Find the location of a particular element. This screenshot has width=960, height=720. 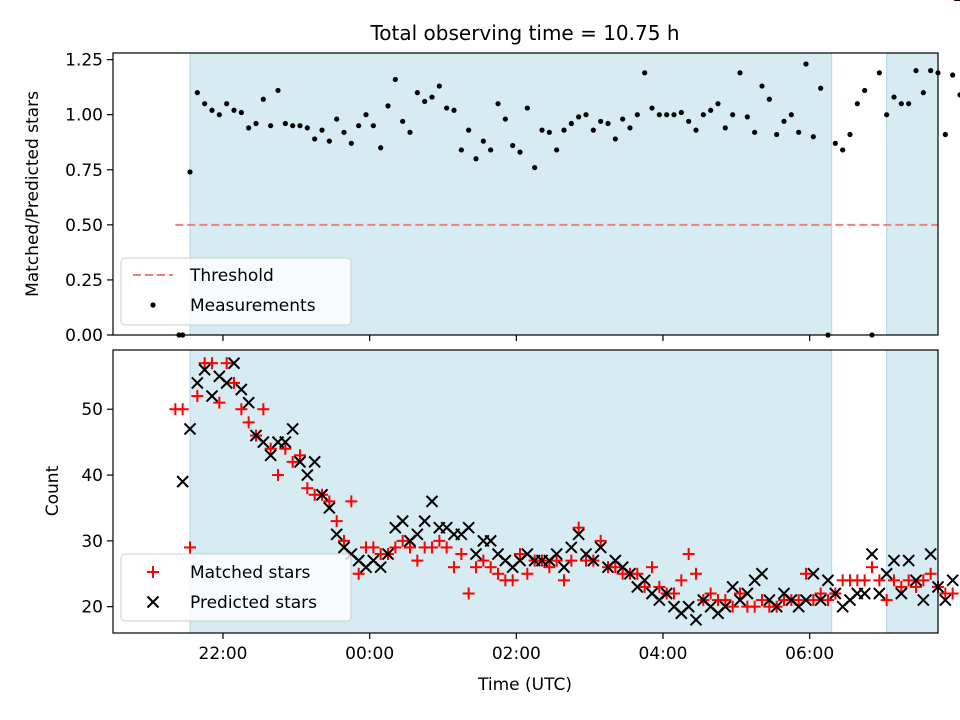

bottom-legend: Matched stars Predicted stars is located at coordinates (236, 587).